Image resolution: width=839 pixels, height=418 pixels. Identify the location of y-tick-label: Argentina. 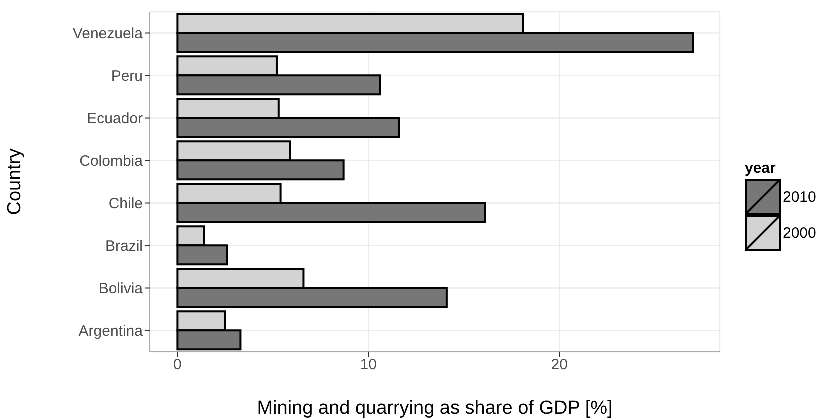
(111, 331).